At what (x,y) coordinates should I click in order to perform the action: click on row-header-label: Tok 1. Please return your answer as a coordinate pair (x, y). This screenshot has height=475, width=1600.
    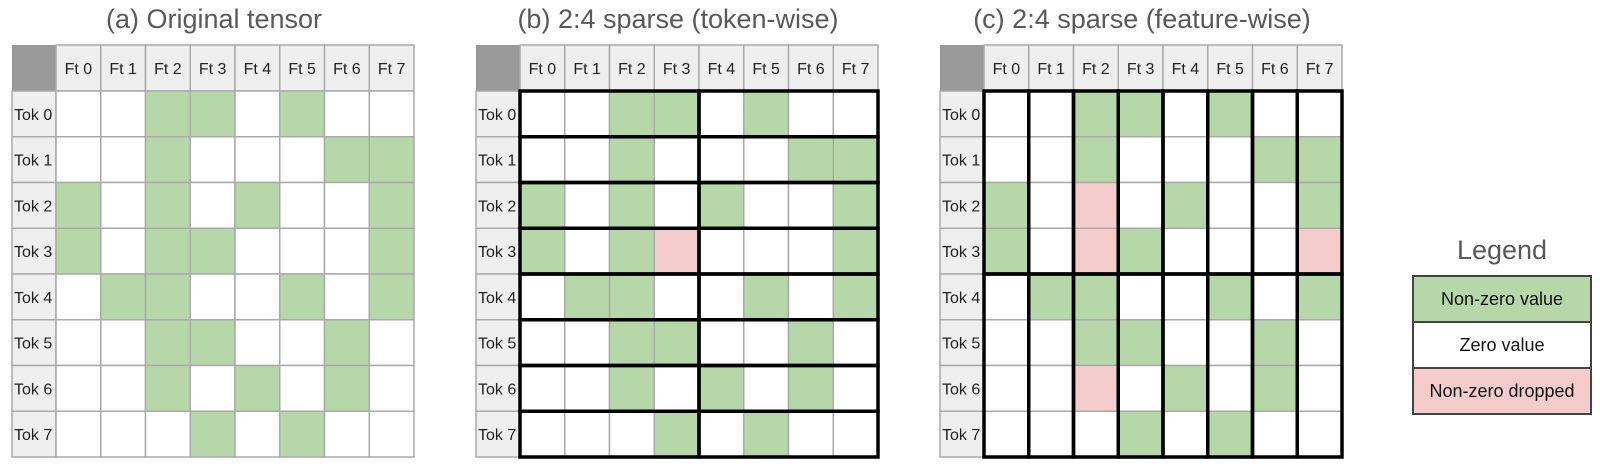
    Looking at the image, I should click on (961, 161).